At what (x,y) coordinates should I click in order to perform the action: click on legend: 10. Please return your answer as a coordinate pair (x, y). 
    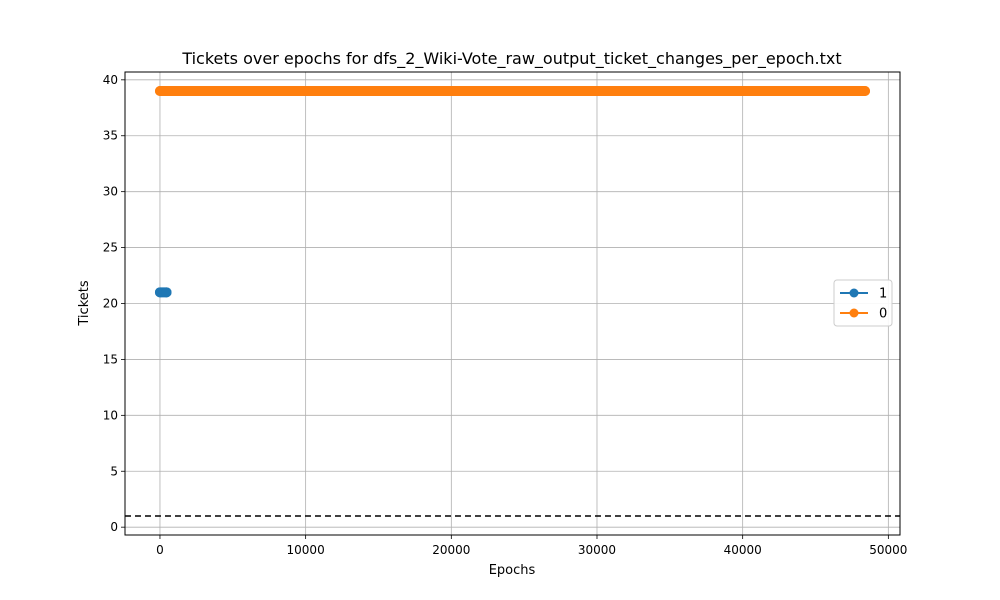
    Looking at the image, I should click on (863, 303).